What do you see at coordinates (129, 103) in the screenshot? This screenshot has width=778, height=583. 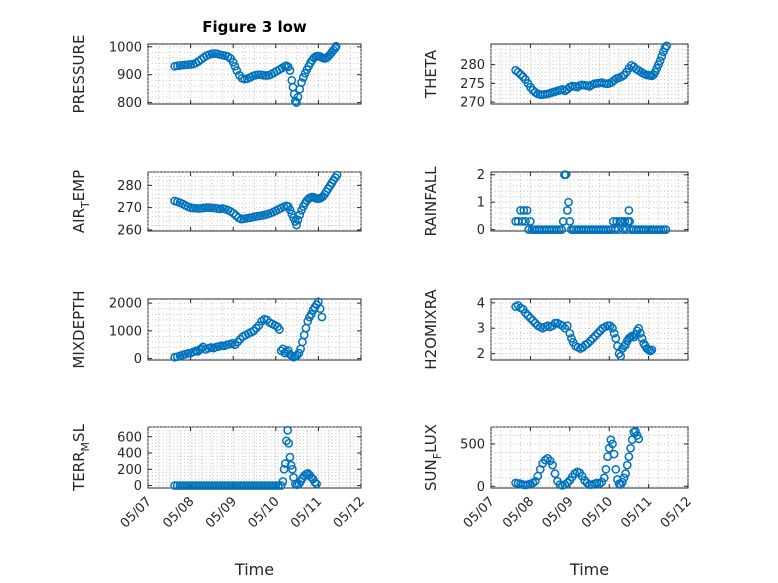 I see `y-tick-label: 800` at bounding box center [129, 103].